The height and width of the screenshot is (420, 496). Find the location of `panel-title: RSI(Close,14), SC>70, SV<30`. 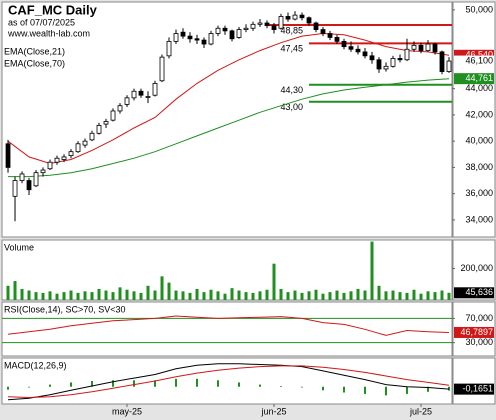

panel-title: RSI(Close,14), SC>70, SV<30 is located at coordinates (65, 309).